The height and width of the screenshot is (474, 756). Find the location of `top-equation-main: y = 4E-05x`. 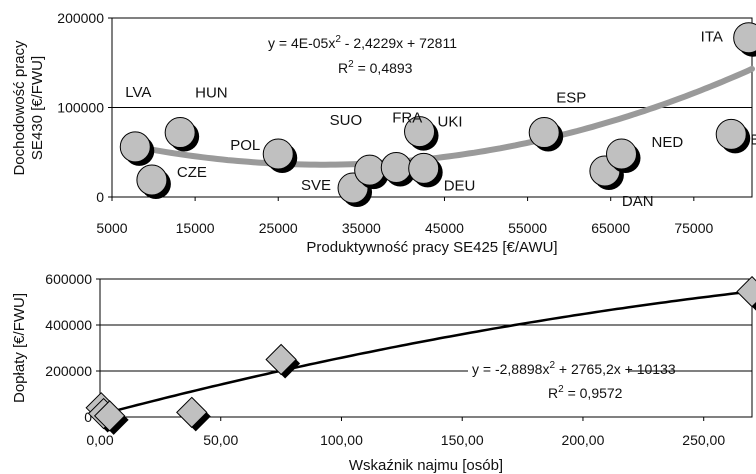

top-equation-main: y = 4E-05x is located at coordinates (301, 43).